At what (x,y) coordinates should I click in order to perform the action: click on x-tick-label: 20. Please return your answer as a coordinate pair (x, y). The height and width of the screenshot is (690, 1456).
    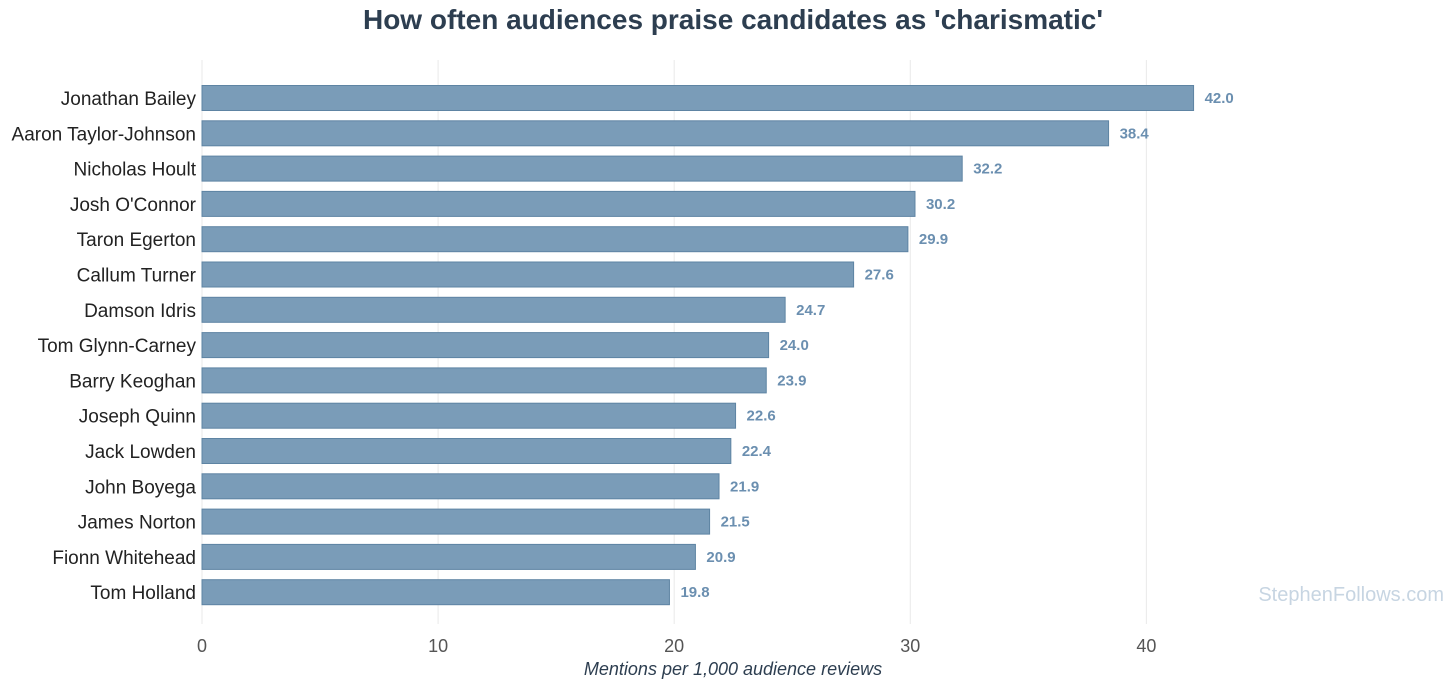
    Looking at the image, I should click on (674, 646).